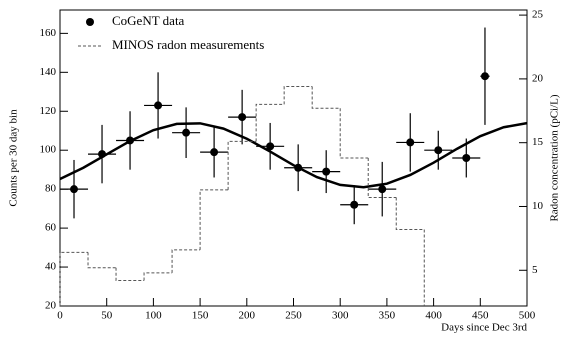  I want to click on y2-tick-label: 5, so click(535, 270).